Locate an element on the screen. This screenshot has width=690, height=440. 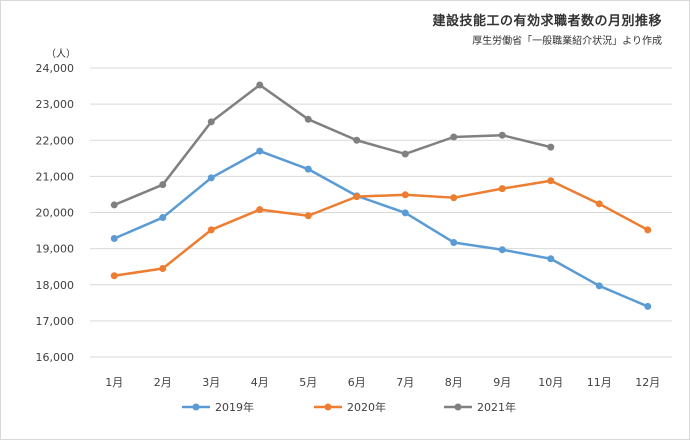
y-tick-label: 17,000 is located at coordinates (55, 321).